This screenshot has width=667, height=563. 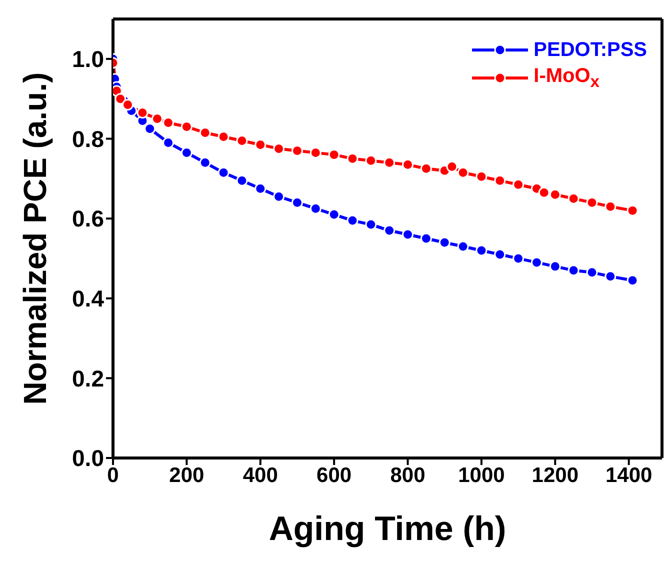 What do you see at coordinates (88, 378) in the screenshot?
I see `y-tick-label: 0.2` at bounding box center [88, 378].